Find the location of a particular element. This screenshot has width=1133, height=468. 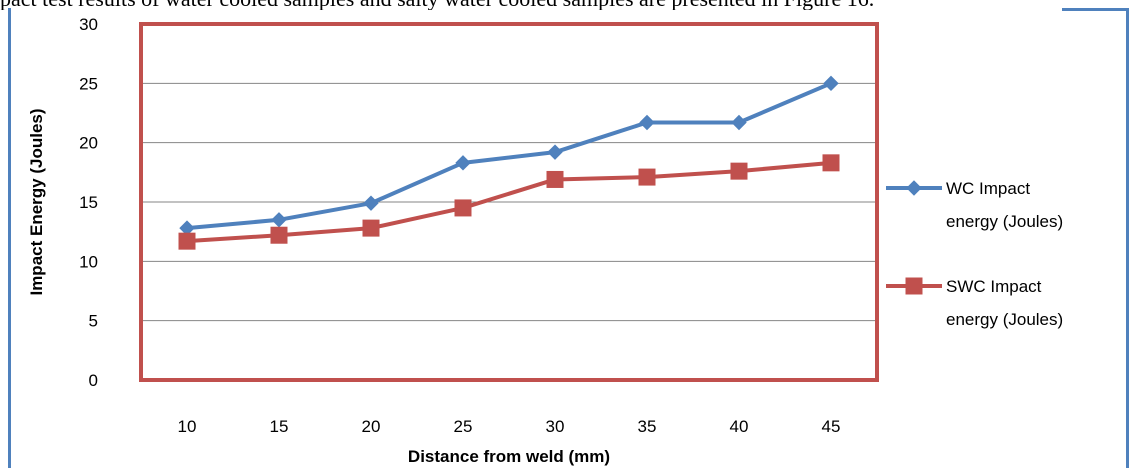

frame-top-border is located at coordinates (1095, 9).